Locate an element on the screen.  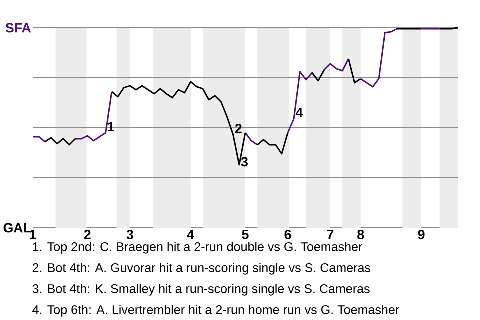
text: 2. Bot 4th: A. Guvorar hit a run-scoring single vs S. Cameras is located at coordinates (201, 269).